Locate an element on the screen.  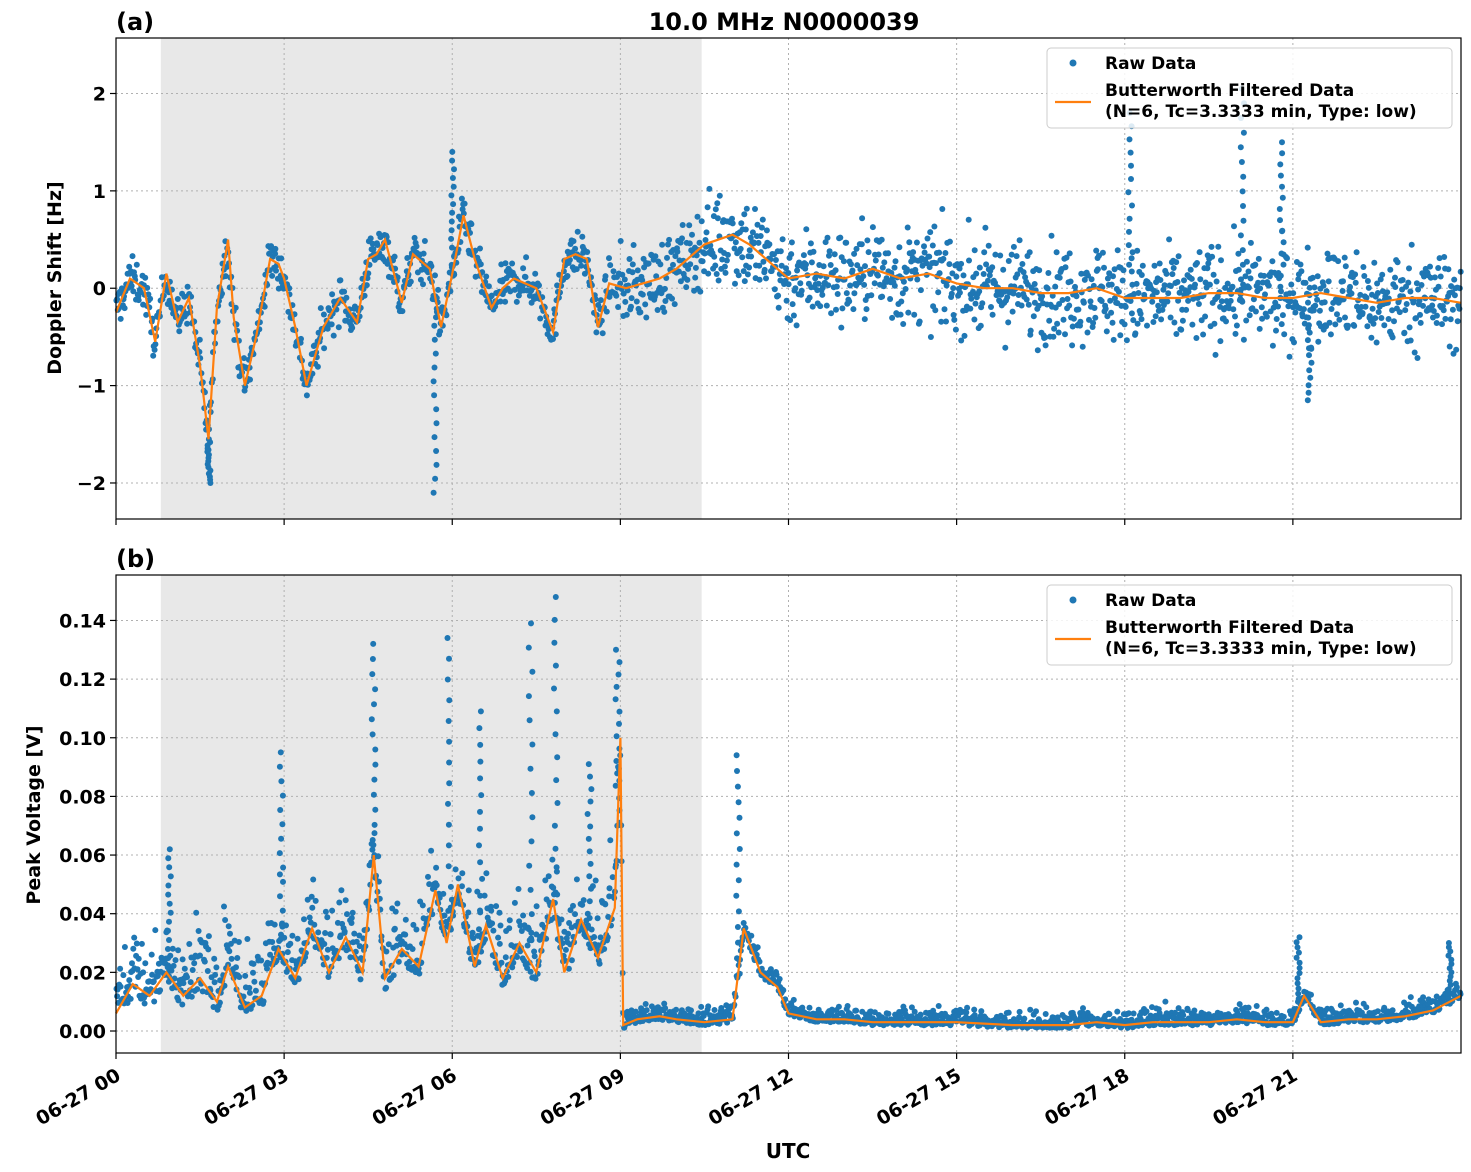
x-axis-label: UTC is located at coordinates (788, 1151).